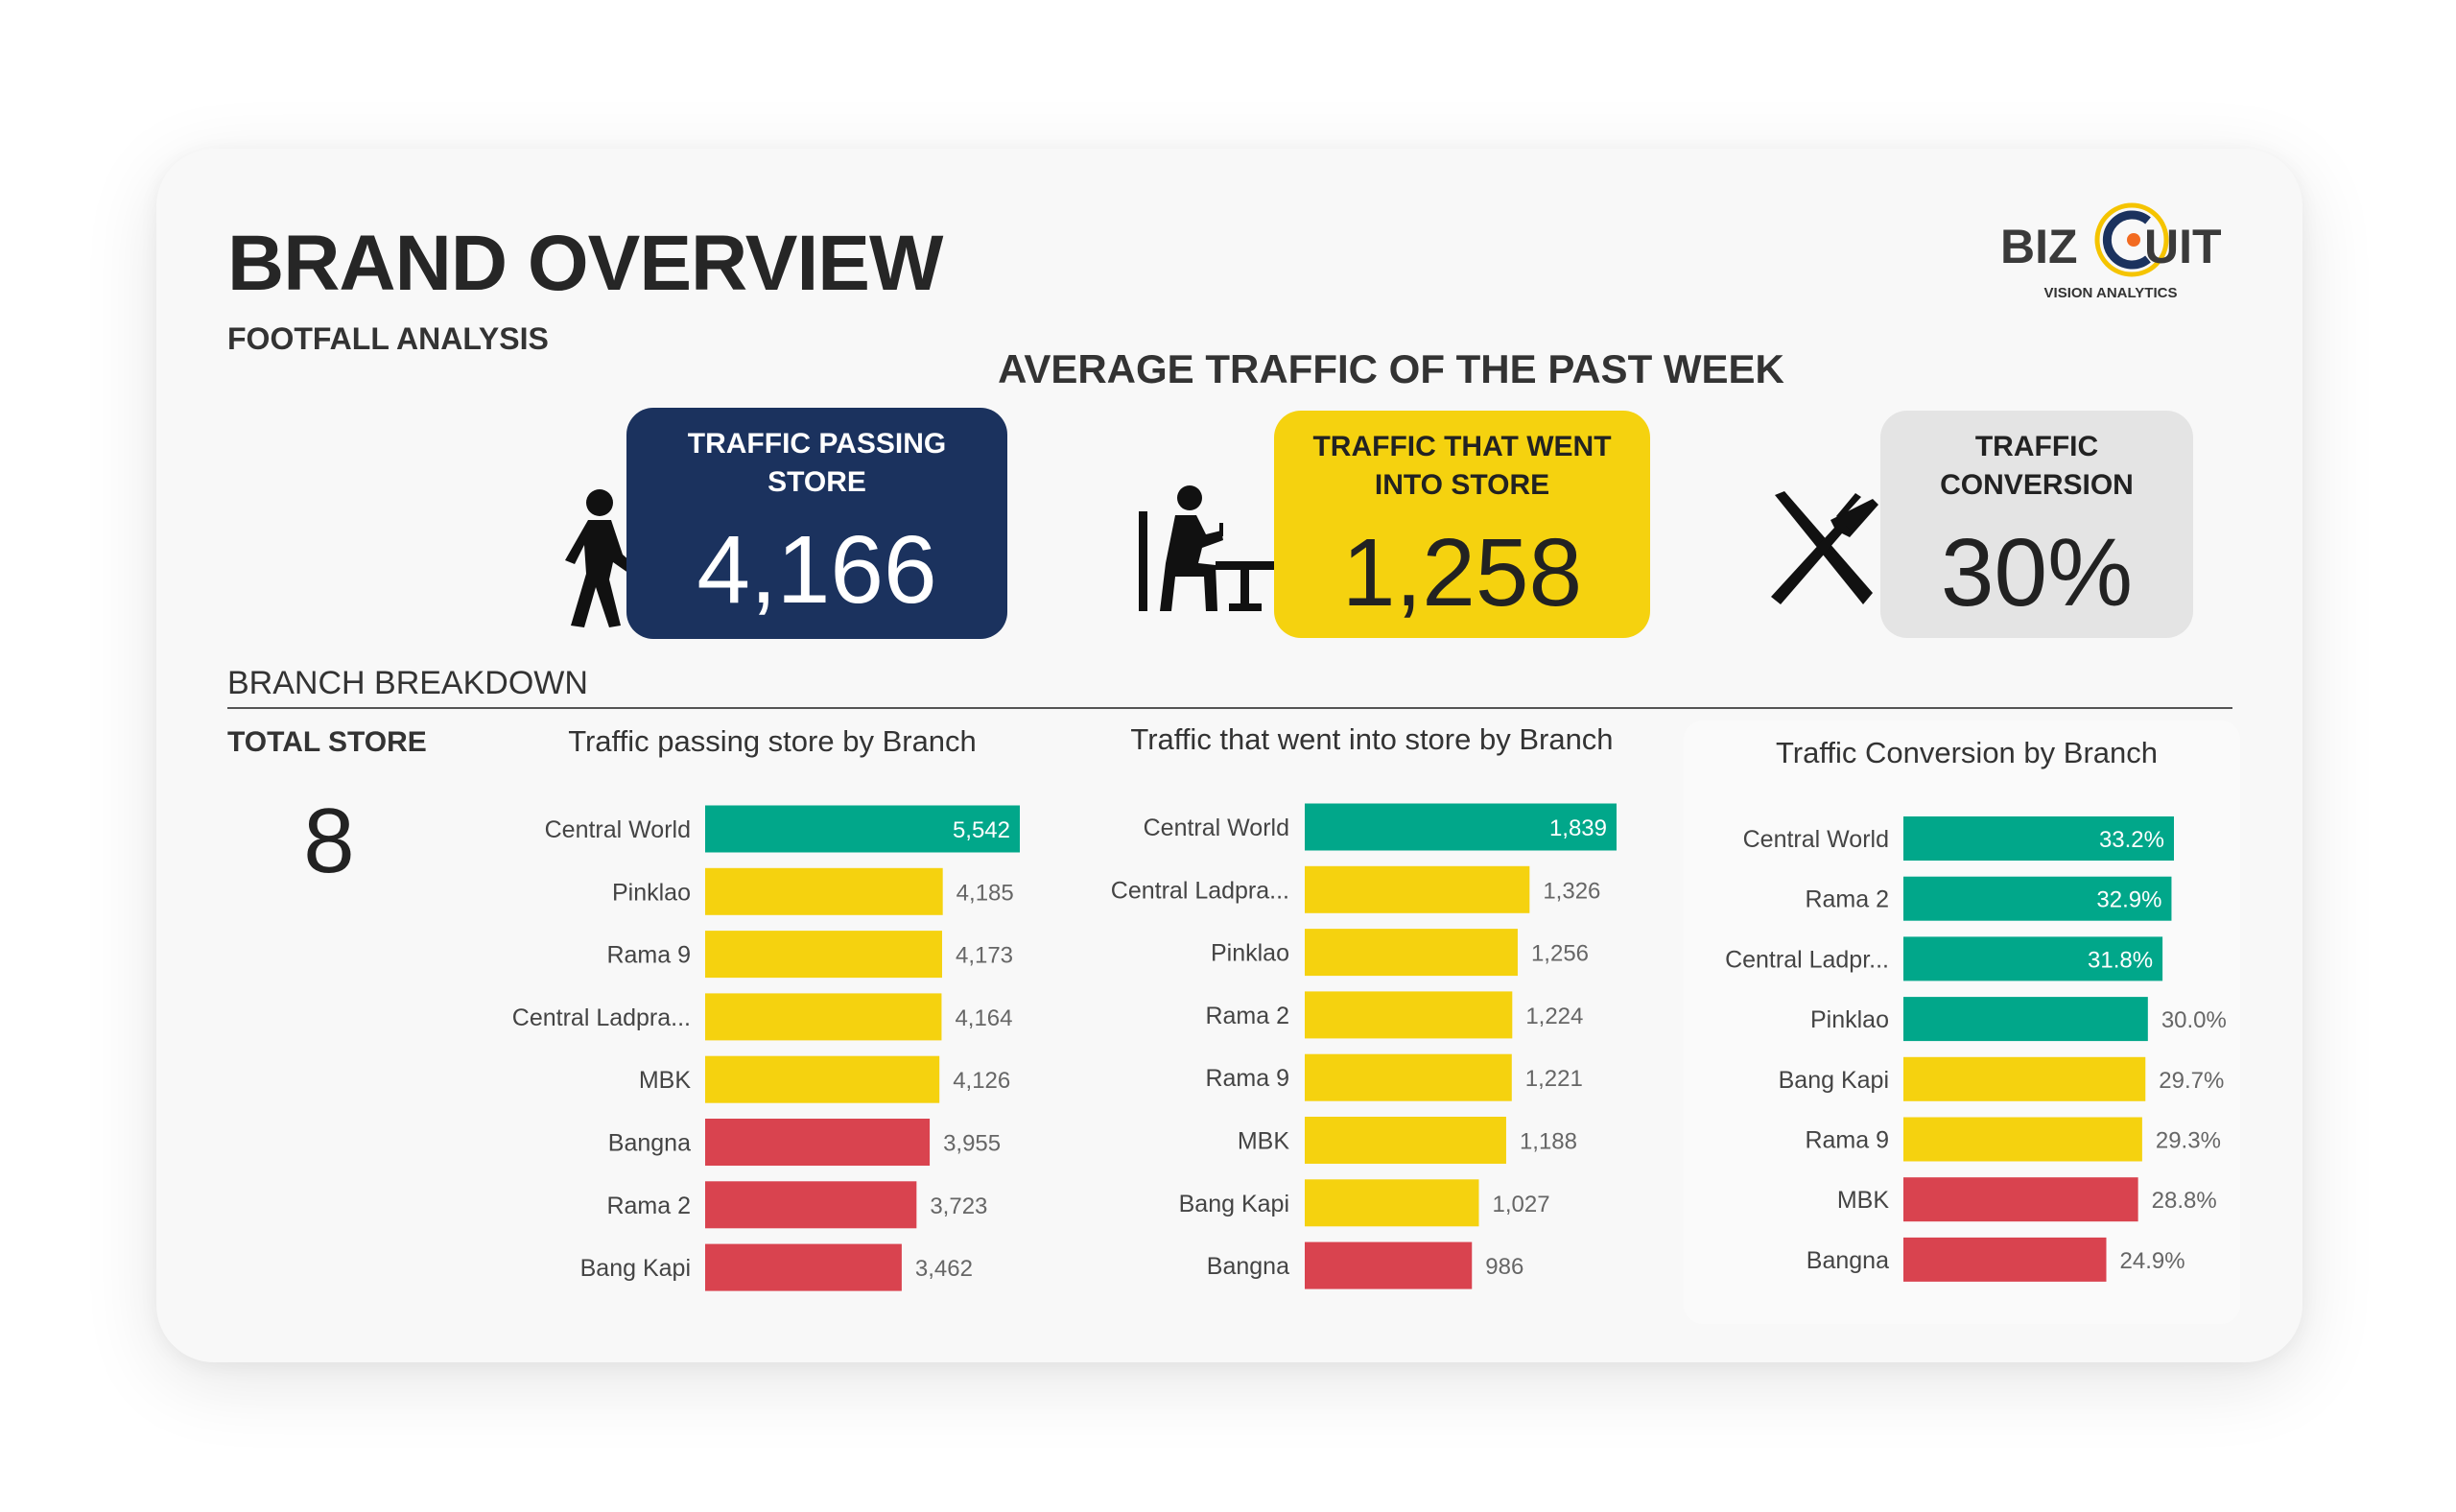  Describe the element at coordinates (2110, 293) in the screenshot. I see `logo-tagline: VISION ANALYTICS` at that location.